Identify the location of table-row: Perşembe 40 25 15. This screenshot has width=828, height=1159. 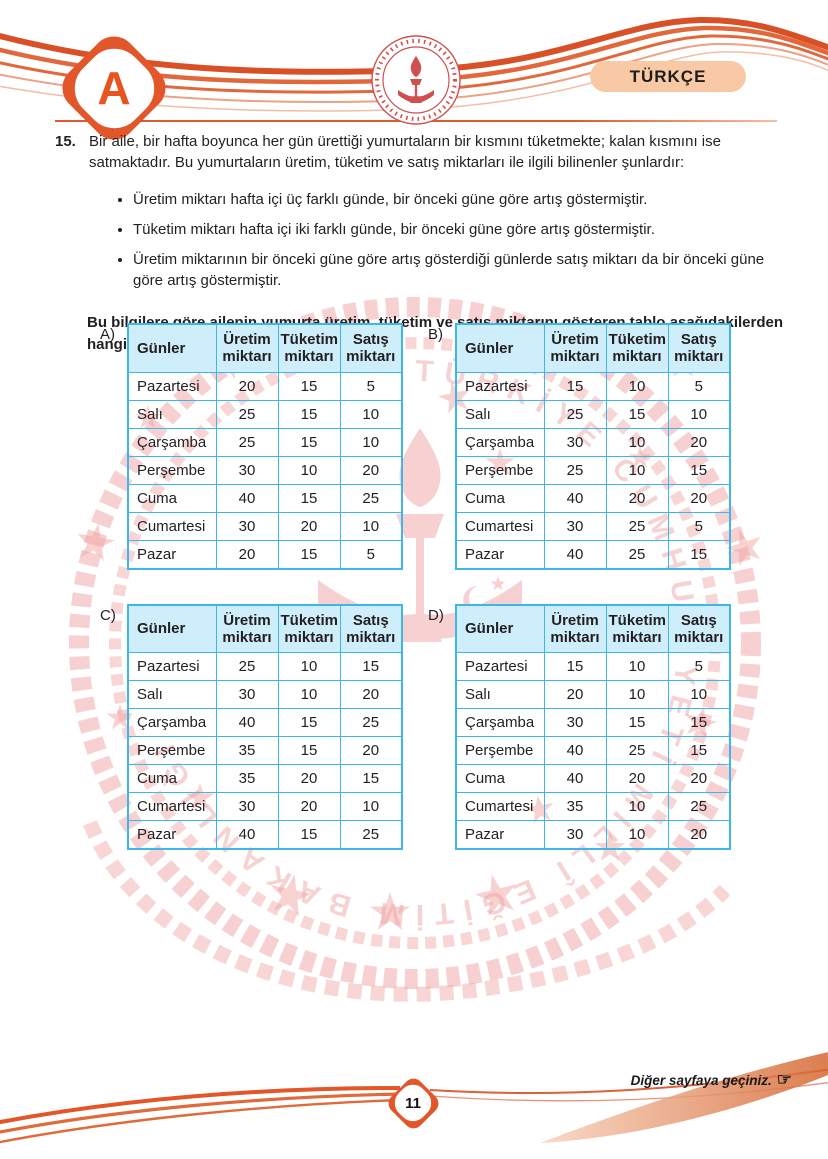
(593, 750).